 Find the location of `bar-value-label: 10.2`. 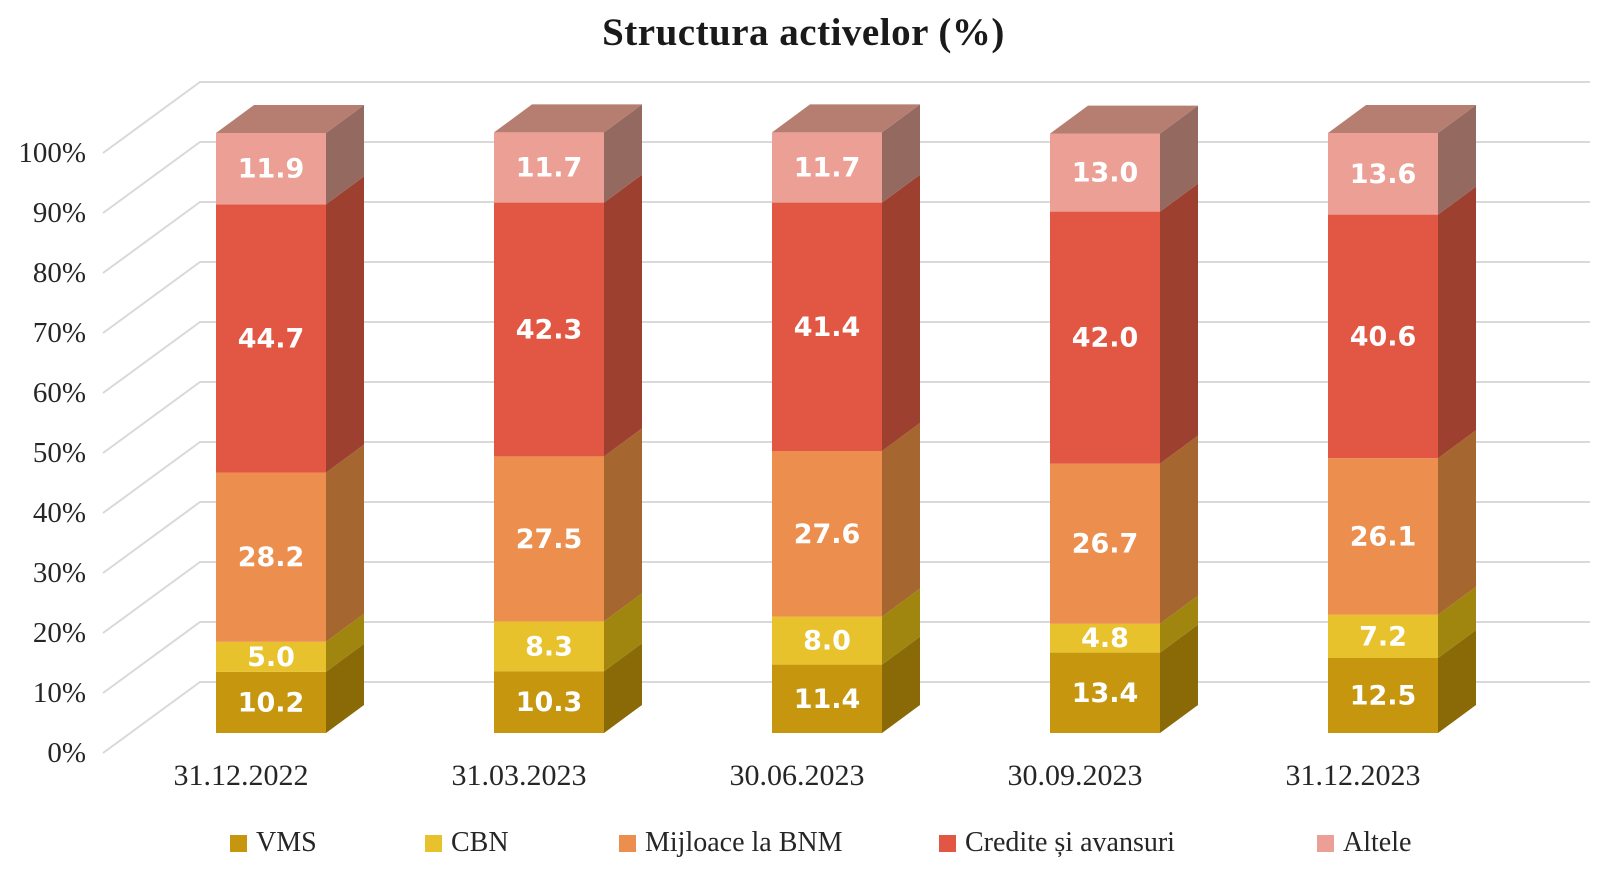

bar-value-label: 10.2 is located at coordinates (271, 702).